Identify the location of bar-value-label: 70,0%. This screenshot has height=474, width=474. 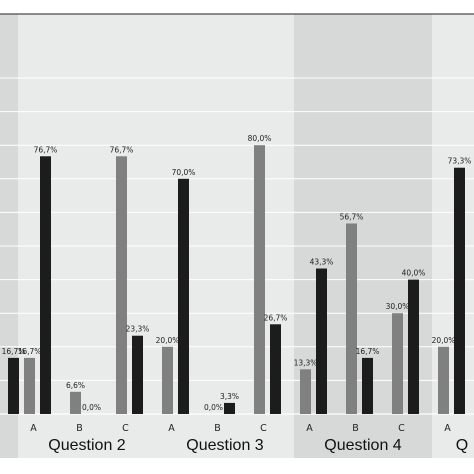
(184, 172).